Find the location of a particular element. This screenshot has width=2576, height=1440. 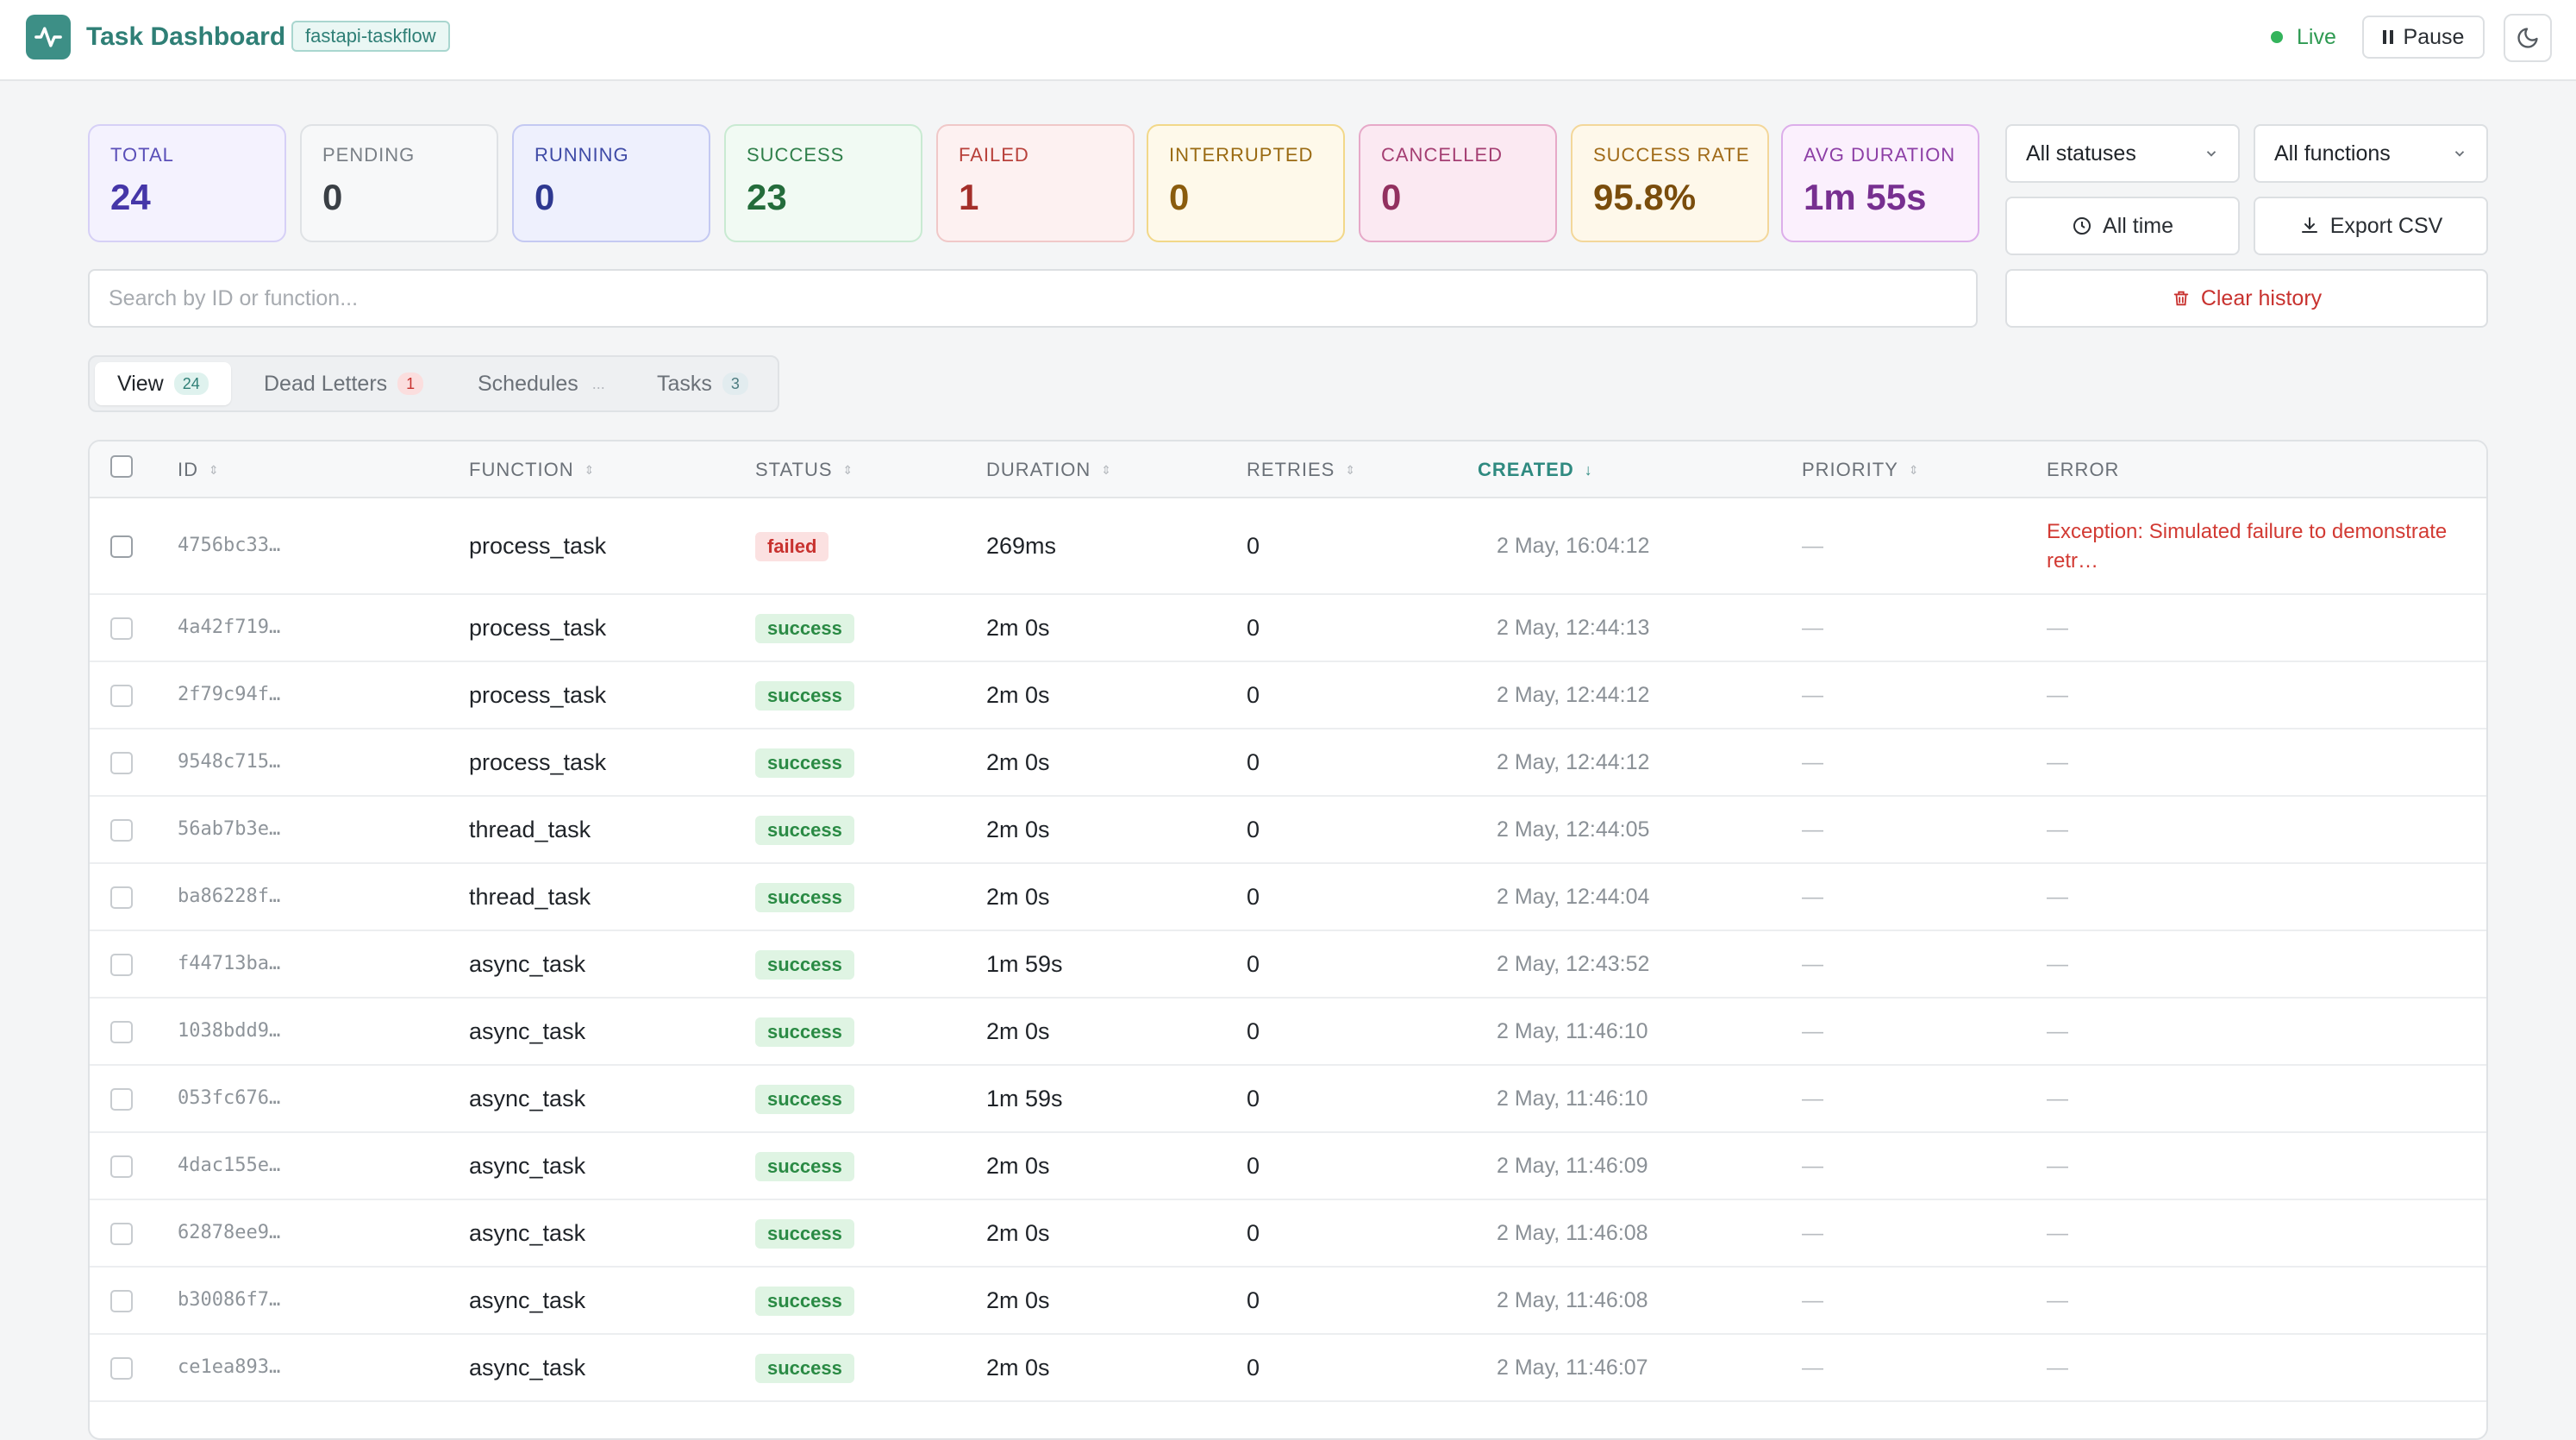

stat-label: CANCELLED is located at coordinates (1442, 155).